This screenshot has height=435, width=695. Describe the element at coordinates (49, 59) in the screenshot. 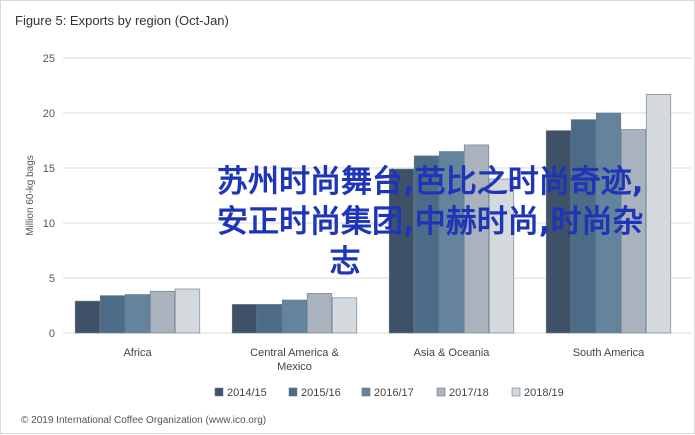

I see `y-tick-label: 25` at that location.